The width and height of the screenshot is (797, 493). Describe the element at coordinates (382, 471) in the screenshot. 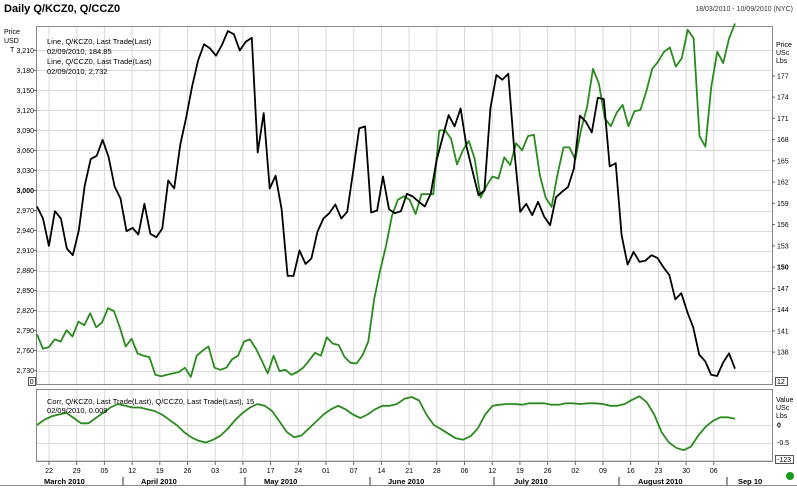

I see `x-tick-label: 14` at that location.